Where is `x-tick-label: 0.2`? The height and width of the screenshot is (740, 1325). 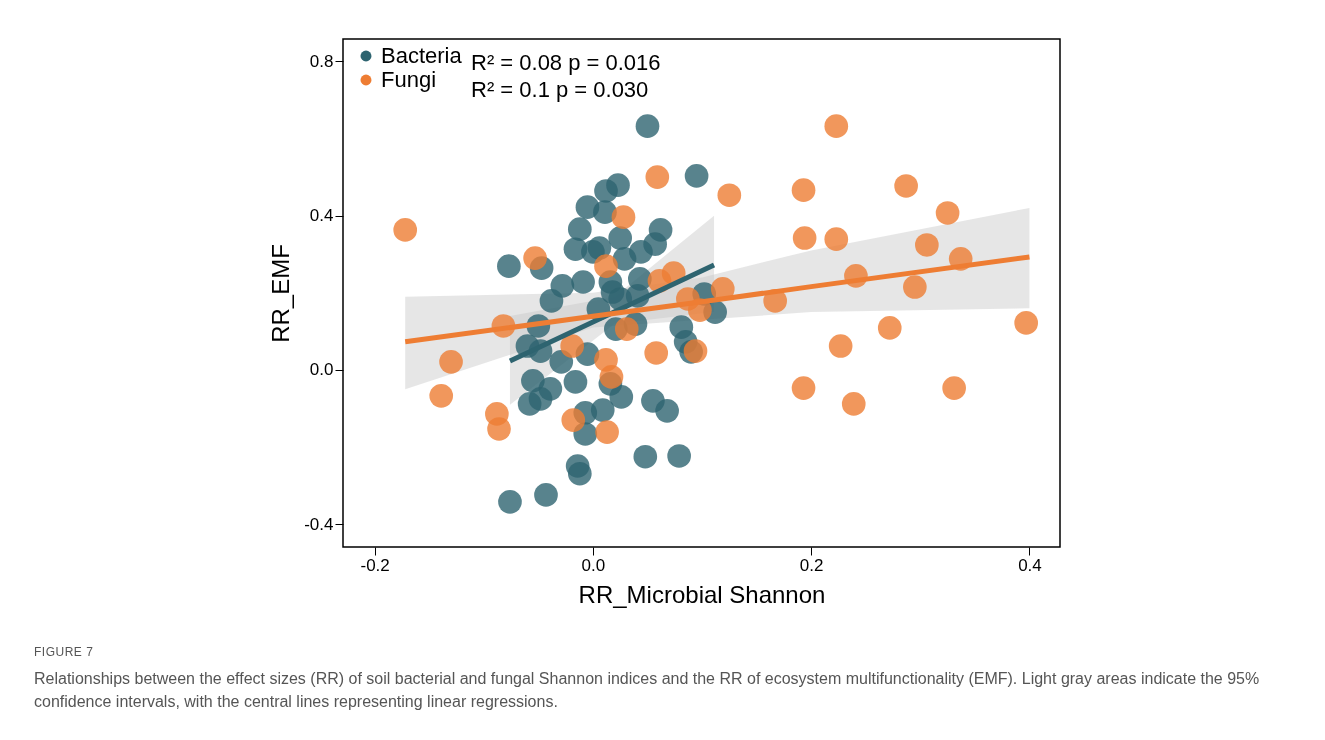 x-tick-label: 0.2 is located at coordinates (811, 565).